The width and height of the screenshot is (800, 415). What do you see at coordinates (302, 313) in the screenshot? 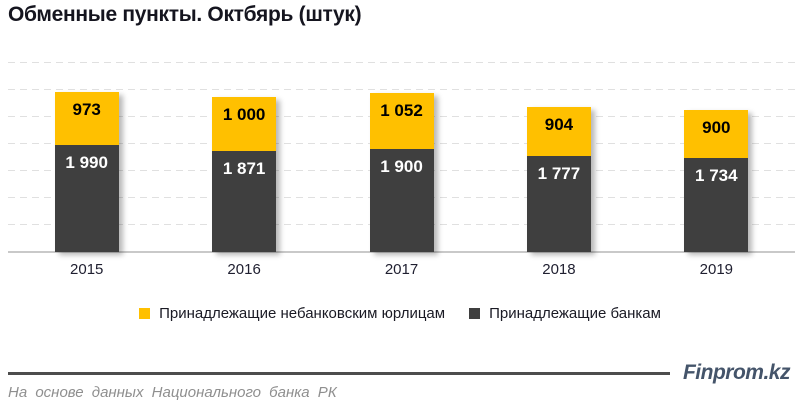
I see `legend-label: Принадлежащие небанковским юрлицам` at bounding box center [302, 313].